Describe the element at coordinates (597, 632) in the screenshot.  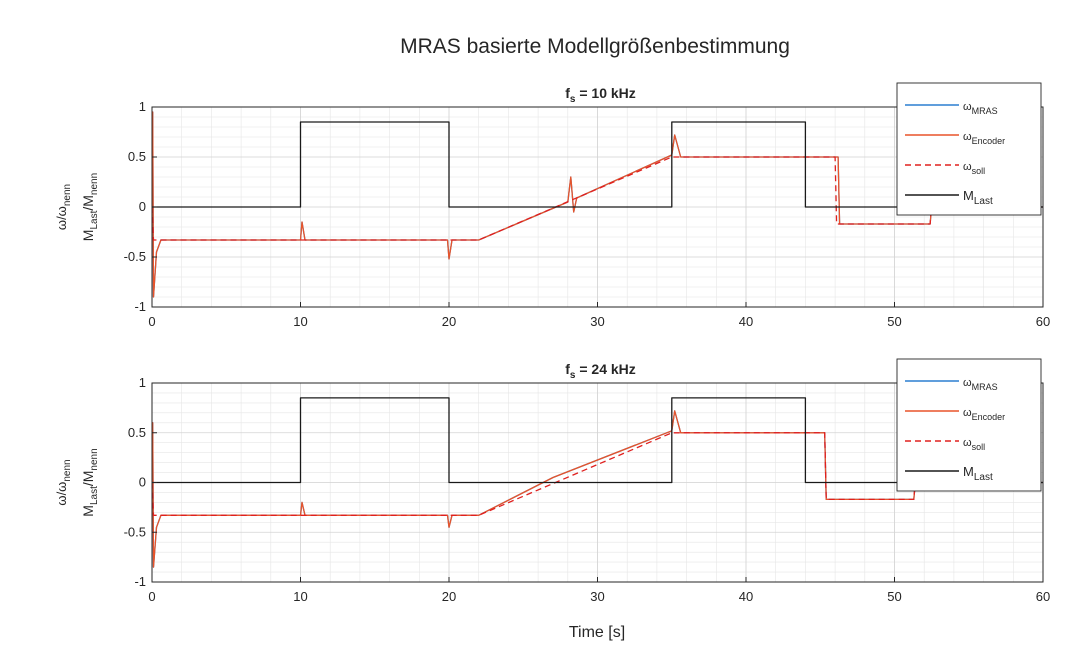
I see `x-axis-label: Time [s]` at that location.